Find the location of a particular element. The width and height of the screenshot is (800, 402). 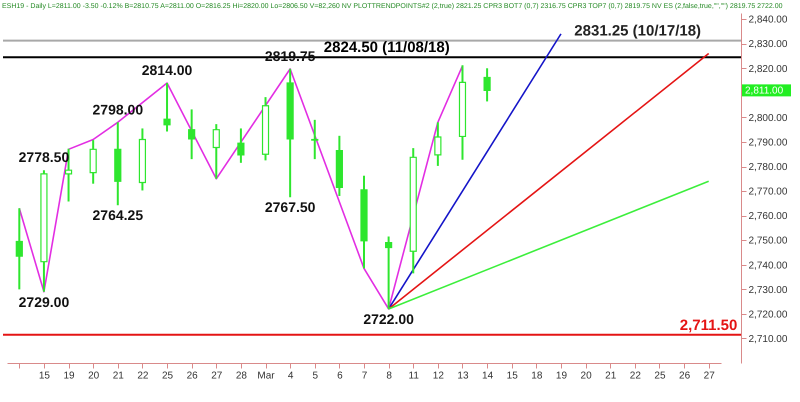

x-tick-label: 11 is located at coordinates (414, 376).